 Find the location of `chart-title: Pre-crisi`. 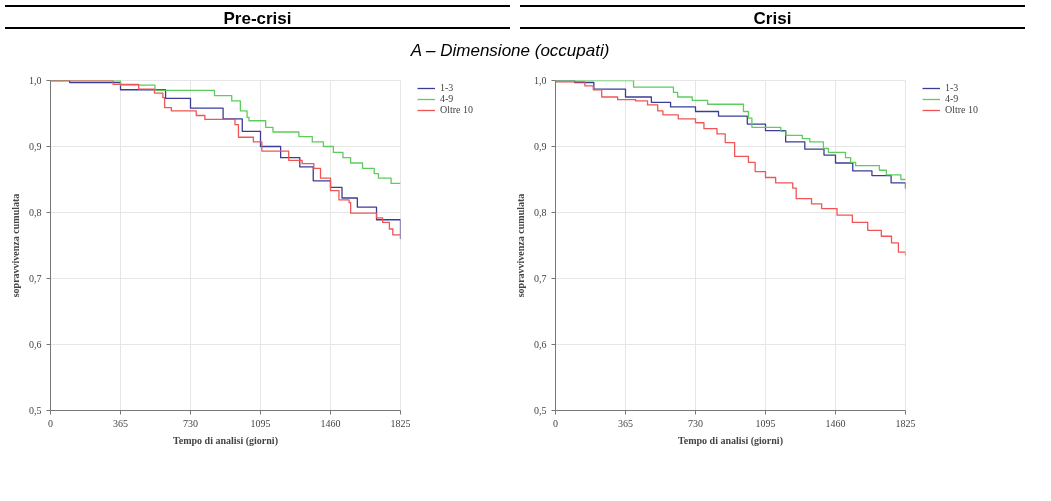

chart-title: Pre-crisi is located at coordinates (257, 19).